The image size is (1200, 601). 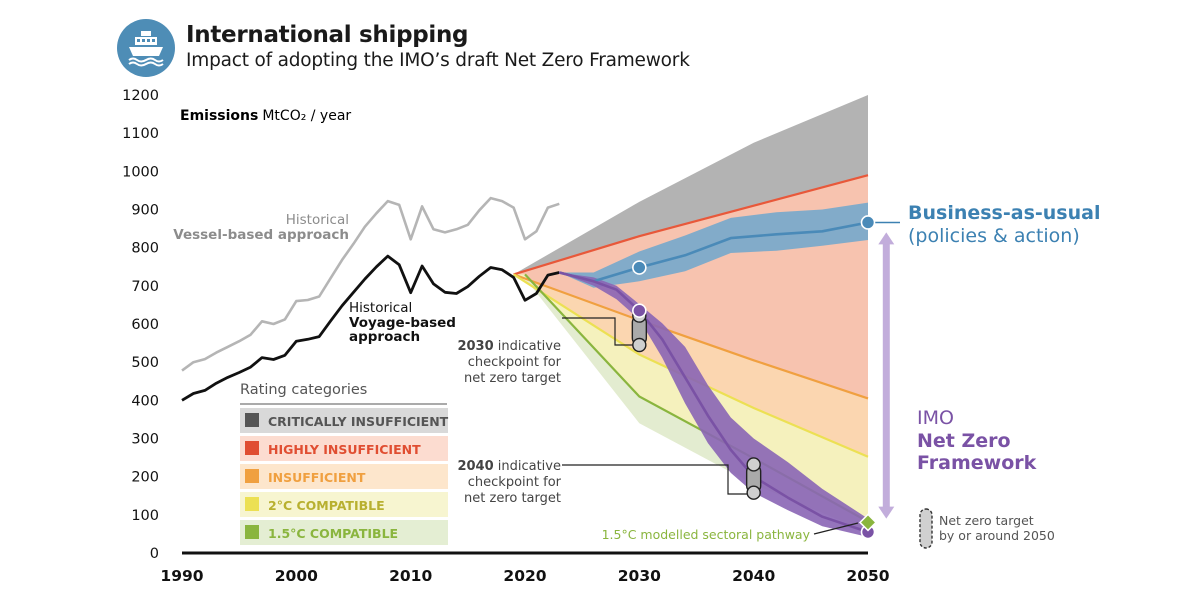 What do you see at coordinates (145, 363) in the screenshot?
I see `y-tick-label: 500` at bounding box center [145, 363].